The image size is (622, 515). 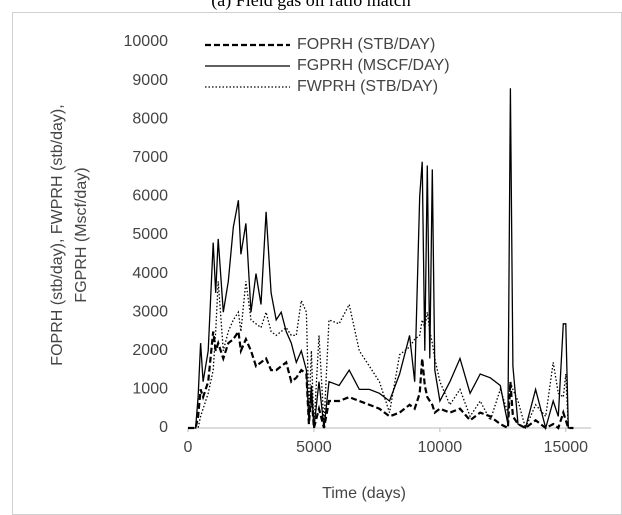 What do you see at coordinates (310, 5) in the screenshot?
I see `chart-title: (a) Field gas oil ratio match` at bounding box center [310, 5].